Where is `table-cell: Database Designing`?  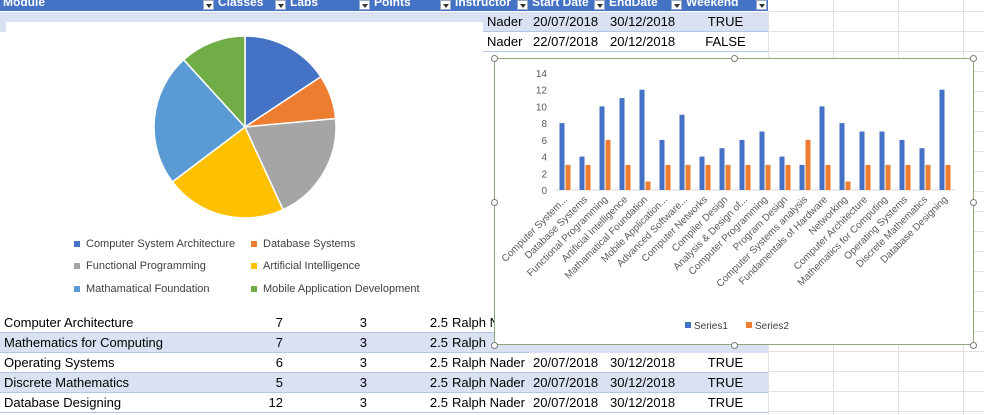 table-cell: Database Designing is located at coordinates (107, 403).